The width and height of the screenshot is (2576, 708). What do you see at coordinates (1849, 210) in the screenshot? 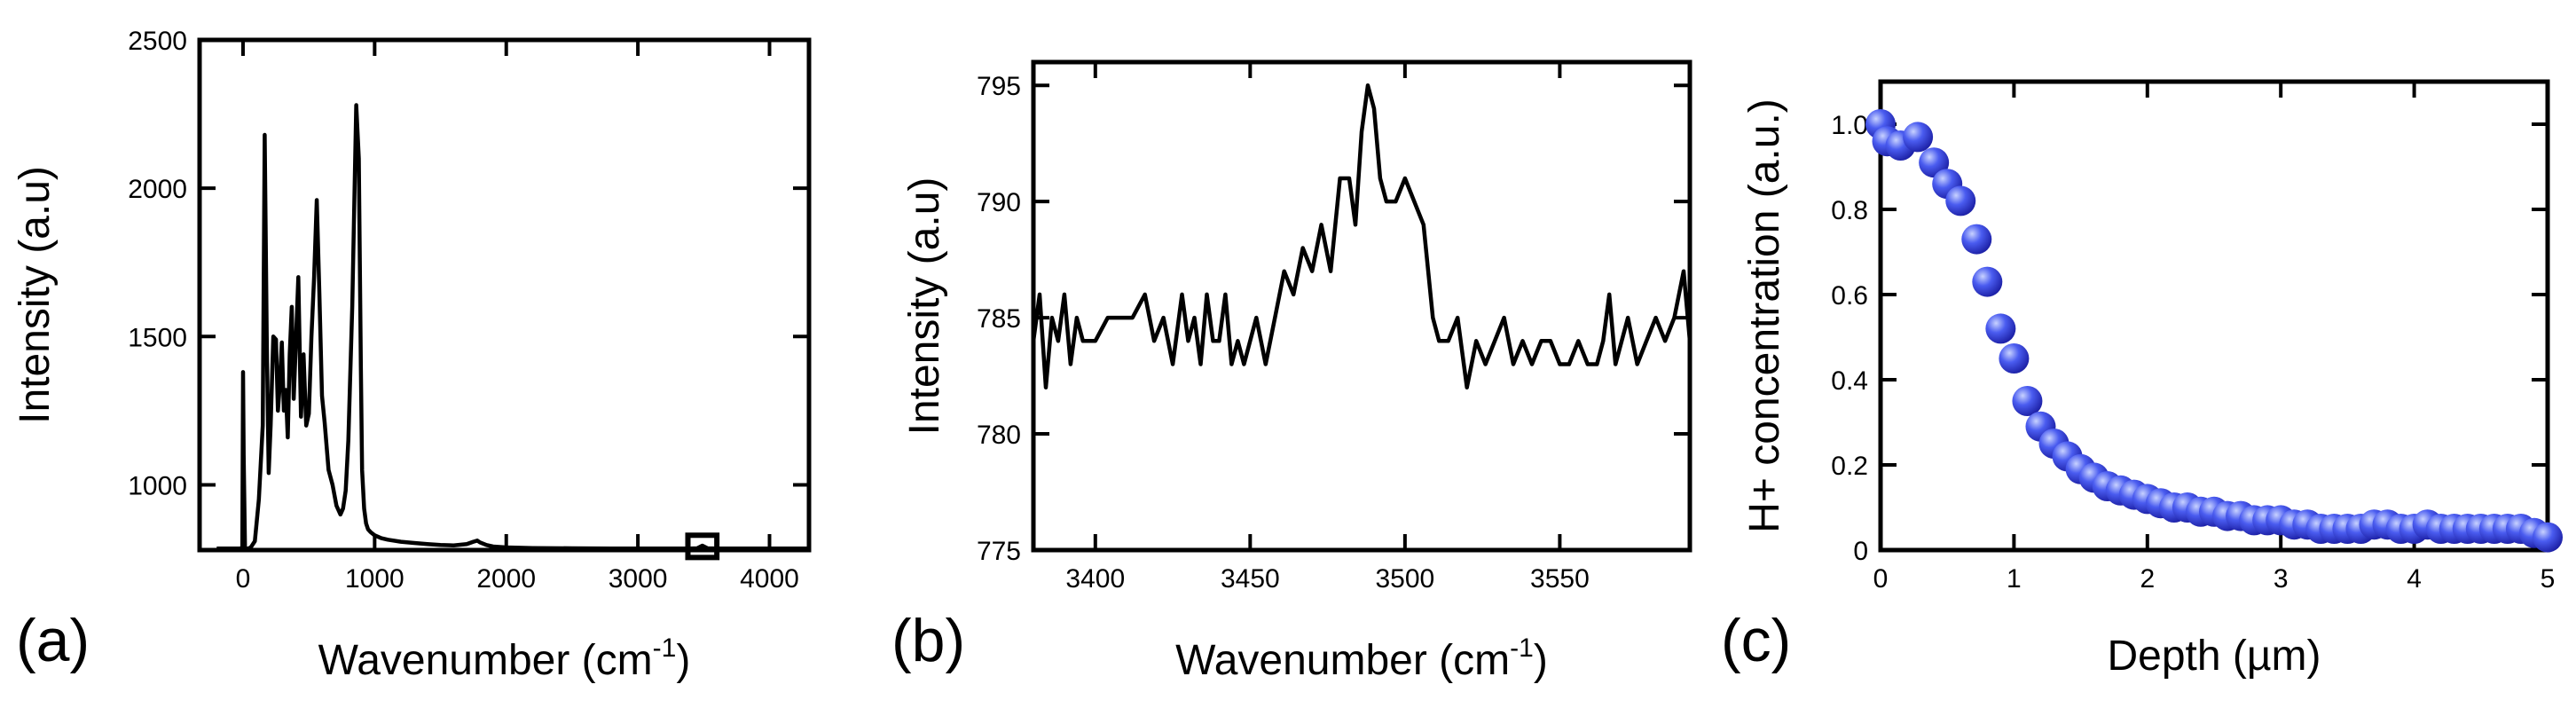
I see `y-tick-label-2-4: 0.8` at bounding box center [1849, 210].